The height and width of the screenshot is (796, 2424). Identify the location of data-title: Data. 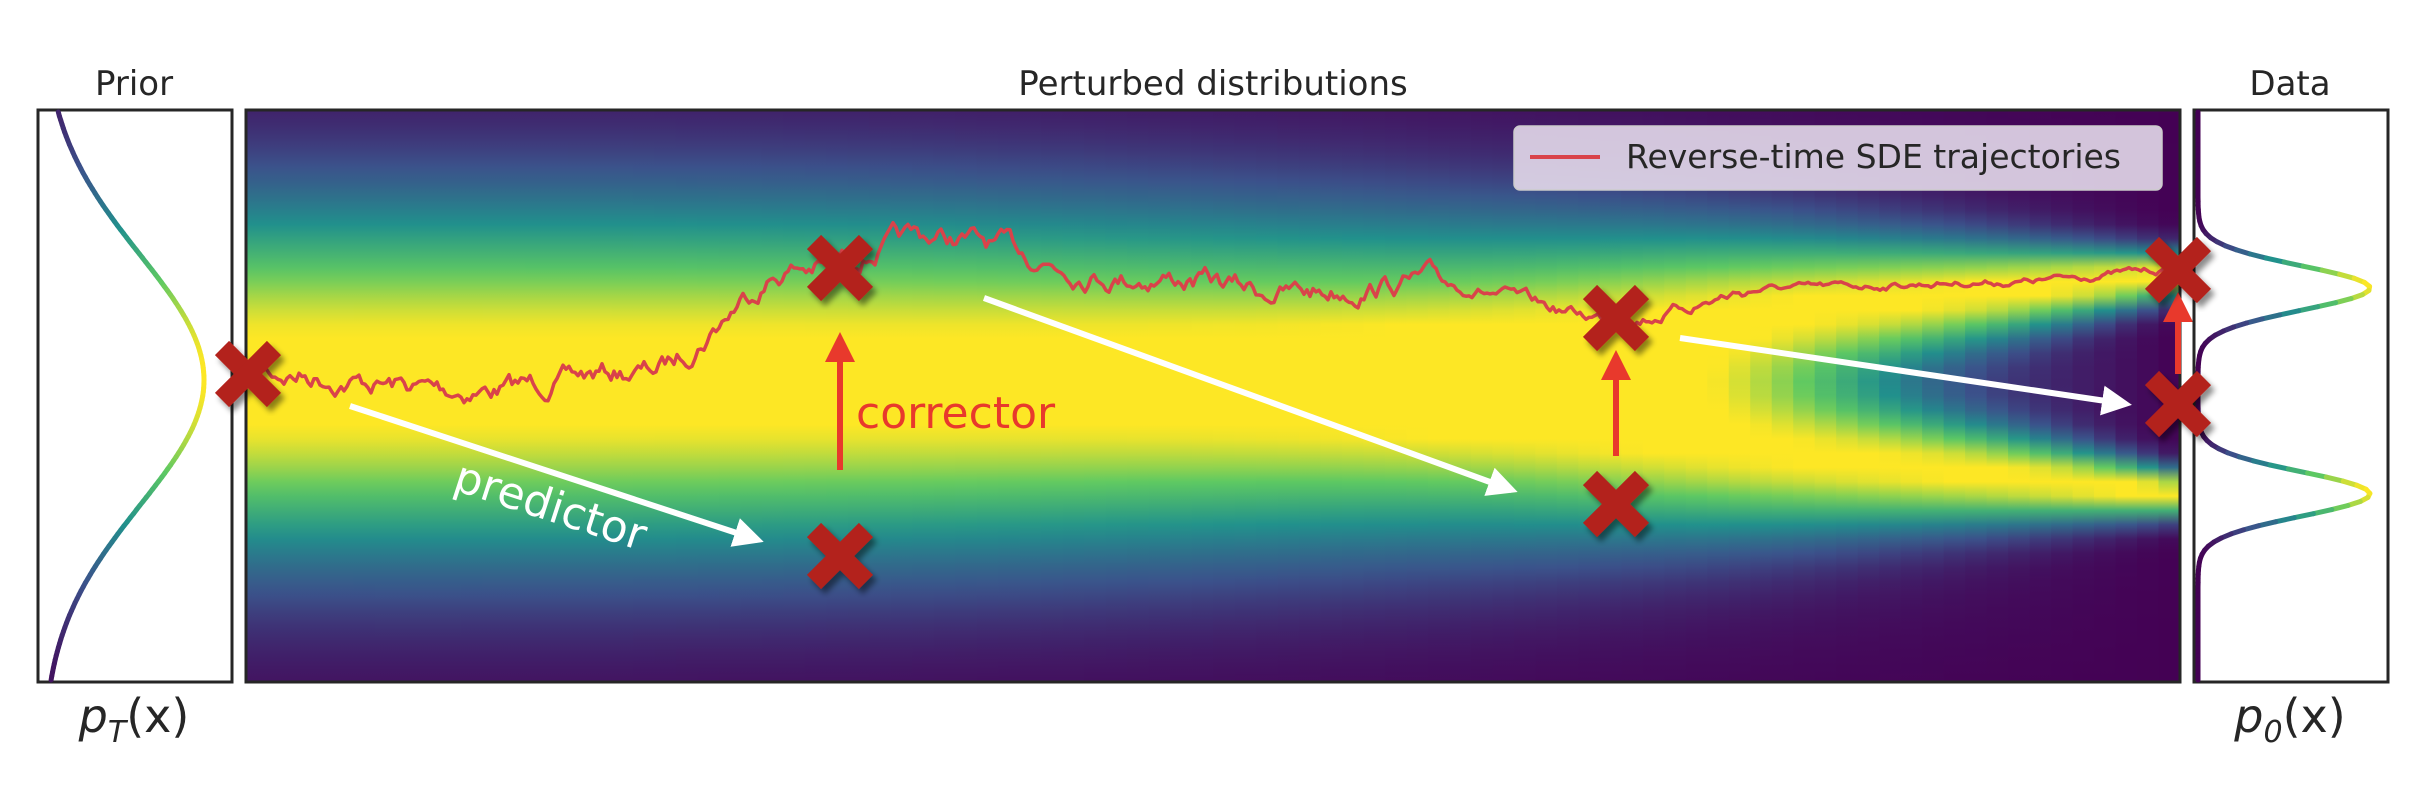
(2289, 84).